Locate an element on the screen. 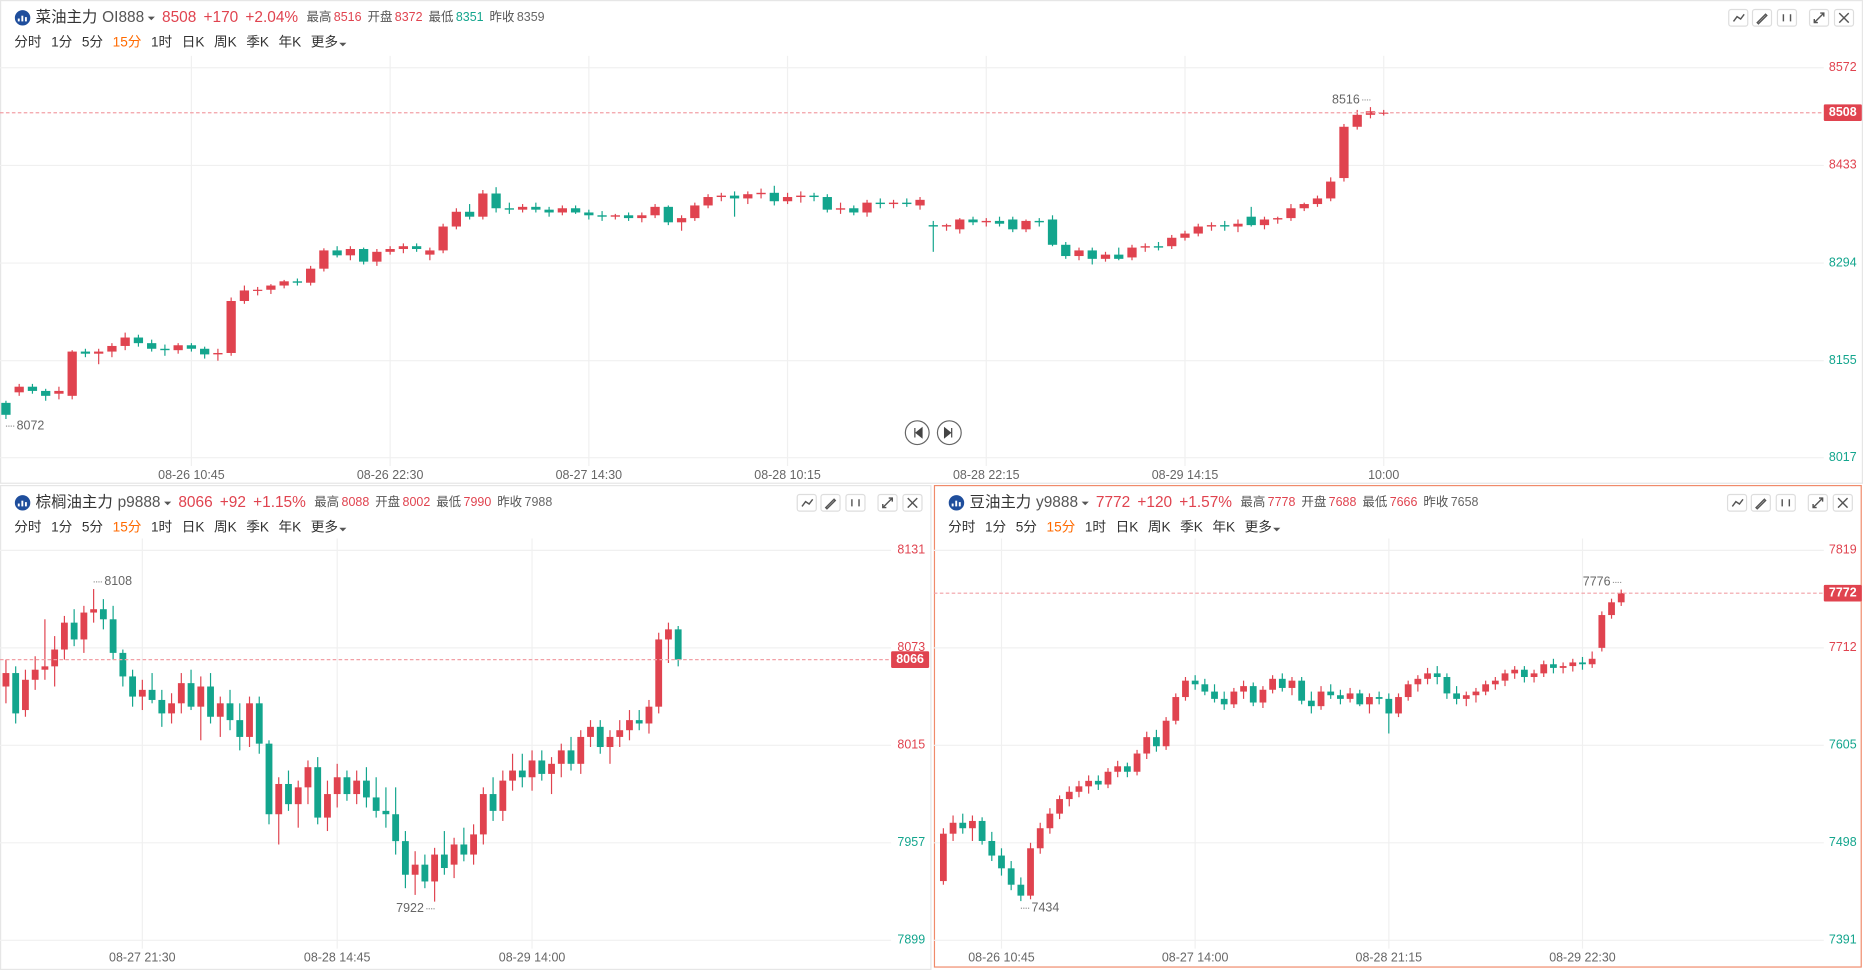 This screenshot has height=970, width=1863. instrument-code: y9888 is located at coordinates (1057, 502).